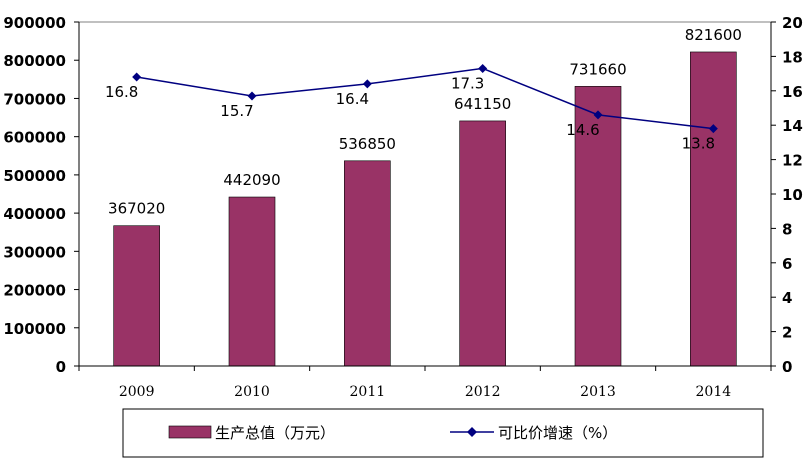  I want to click on y-right-tick-label: 16, so click(792, 92).